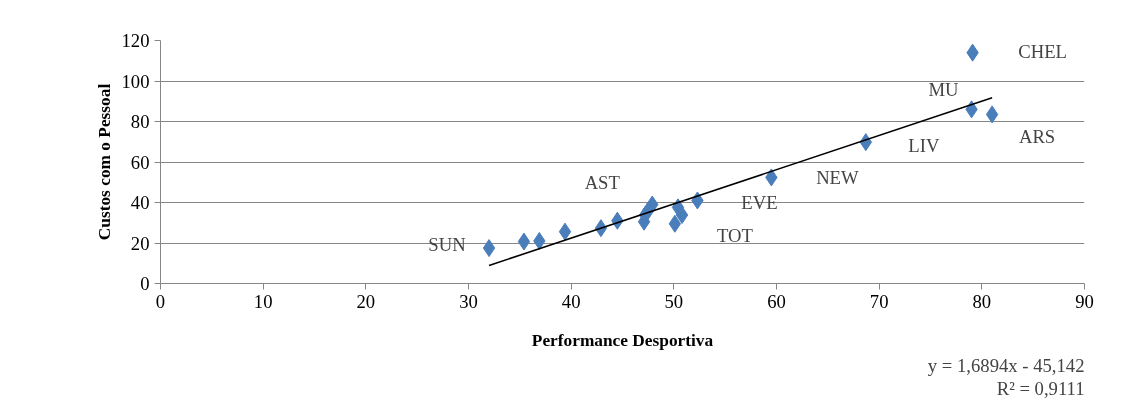 The image size is (1122, 400). What do you see at coordinates (145, 283) in the screenshot?
I see `y-tick-label: 0` at bounding box center [145, 283].